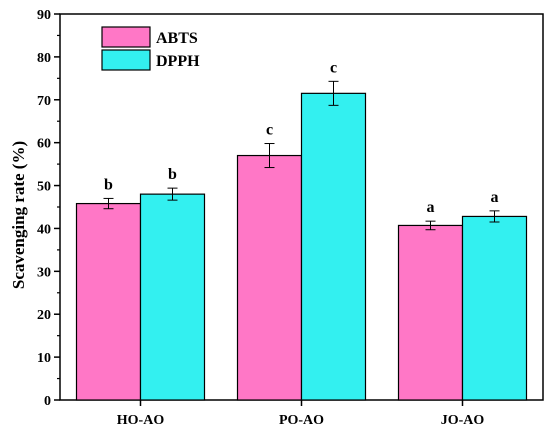  I want to click on y-tick-label: 90, so click(44, 15).